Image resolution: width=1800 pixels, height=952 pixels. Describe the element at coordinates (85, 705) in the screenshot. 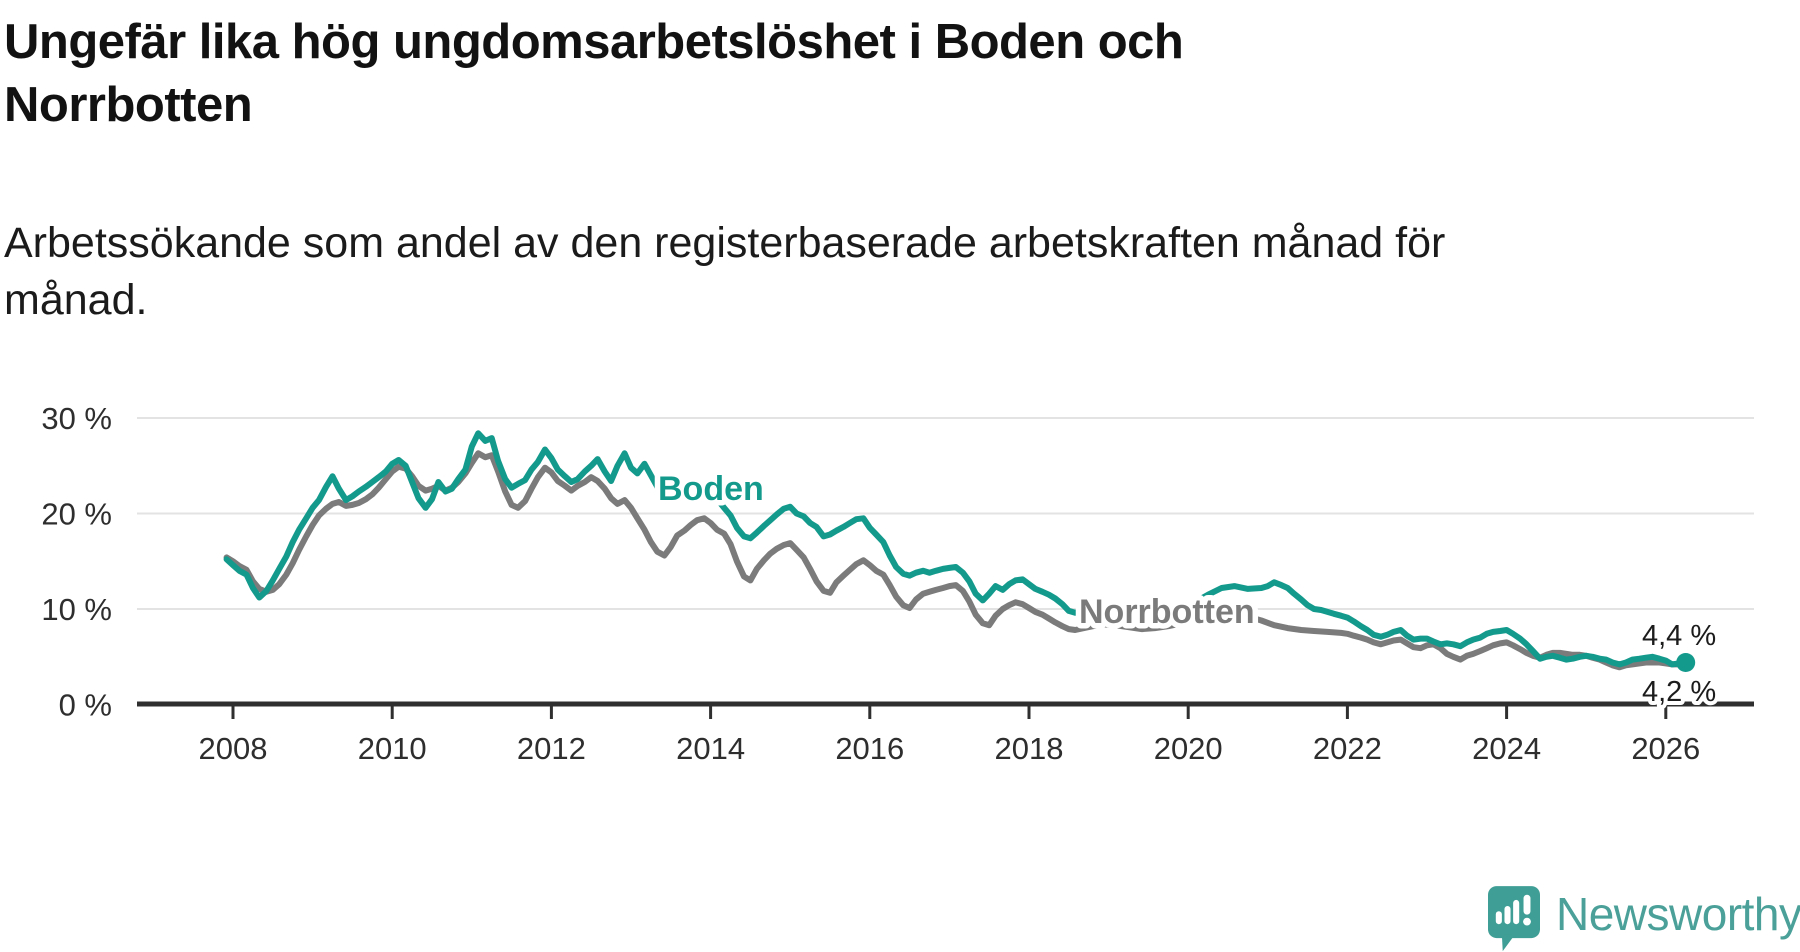

I see `y-tick-label-0: 0 %` at that location.